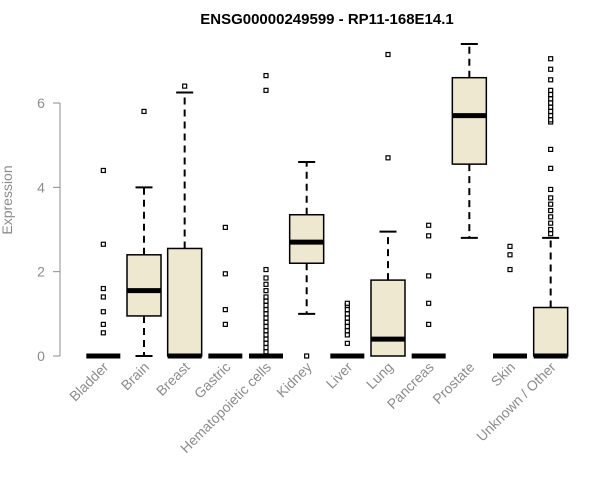 The height and width of the screenshot is (500, 600). What do you see at coordinates (510, 301) in the screenshot?
I see `box-skin` at bounding box center [510, 301].